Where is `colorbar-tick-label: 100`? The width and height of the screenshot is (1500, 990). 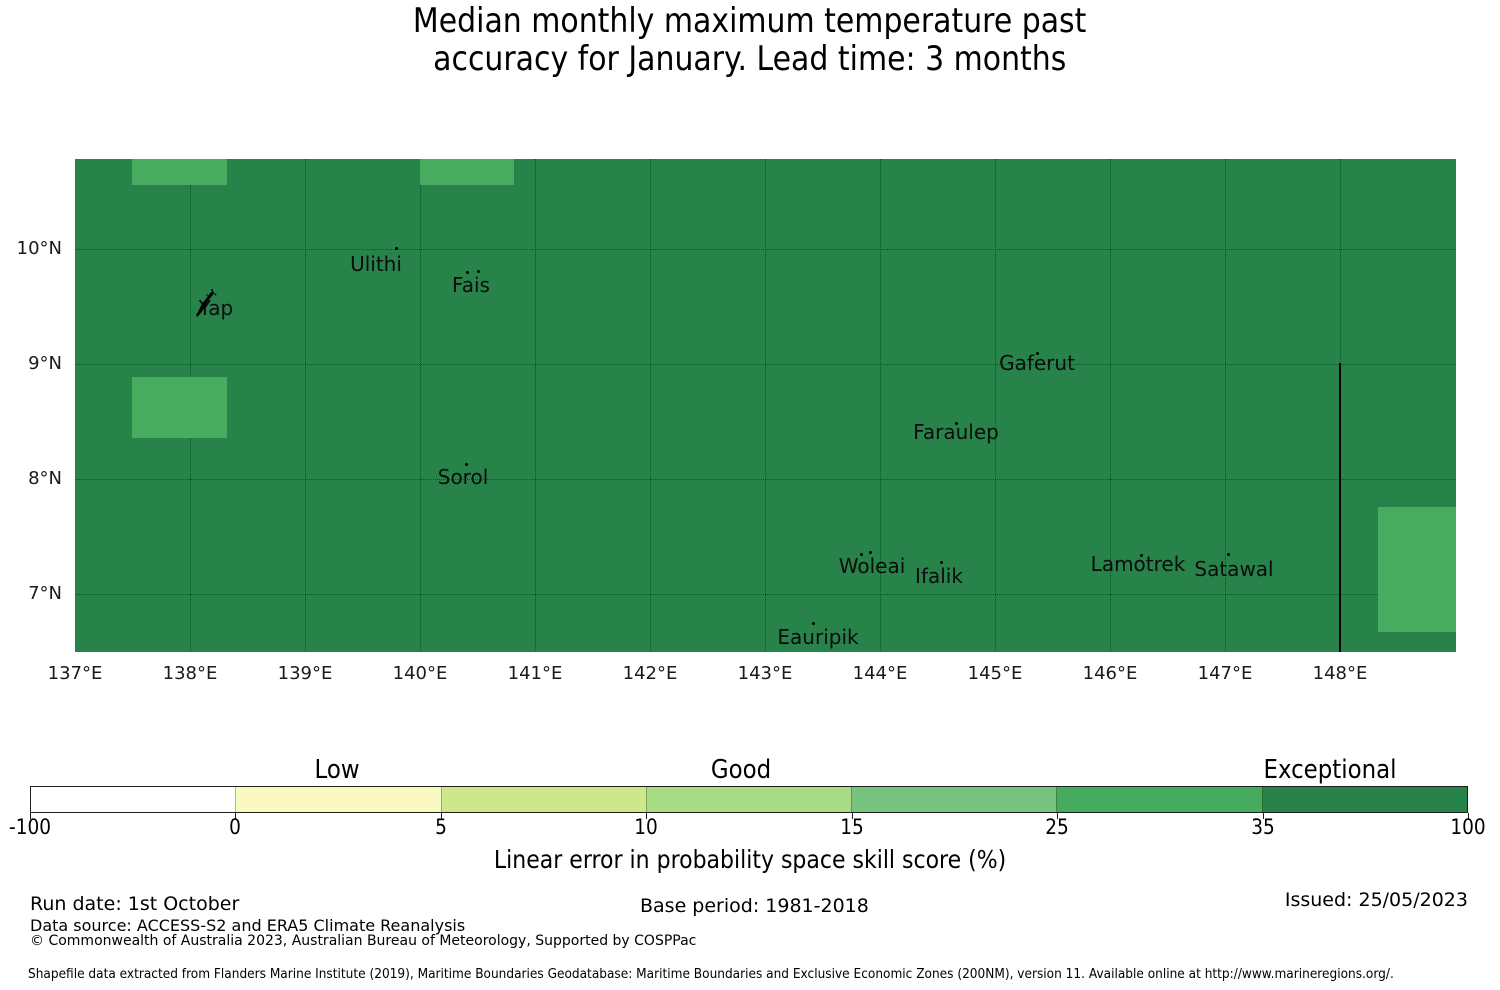 colorbar-tick-label: 100 is located at coordinates (1468, 827).